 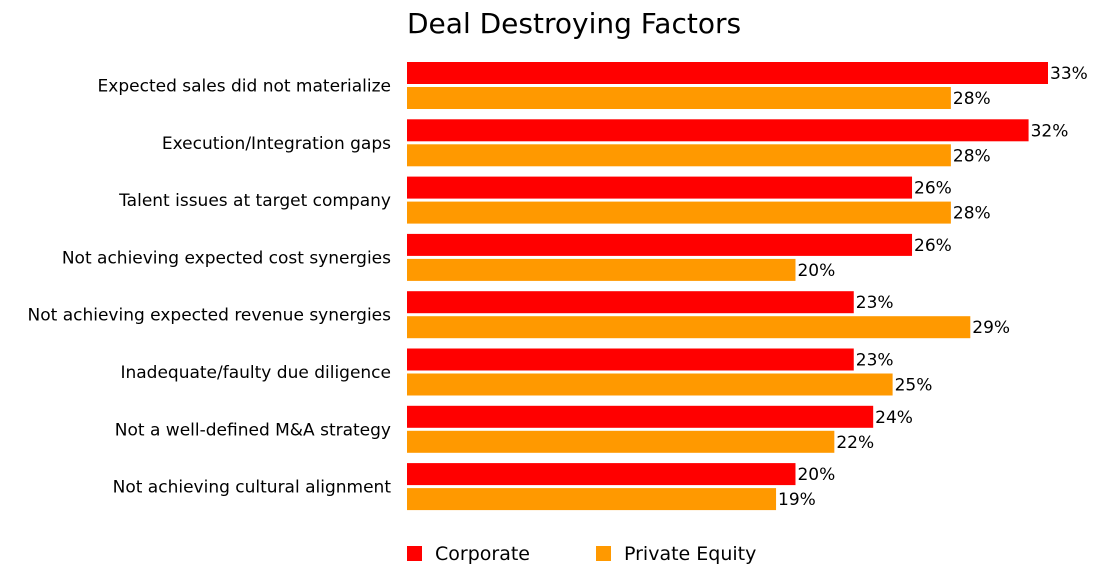 What do you see at coordinates (254, 201) in the screenshot?
I see `category-label: Talent issues at target company` at bounding box center [254, 201].